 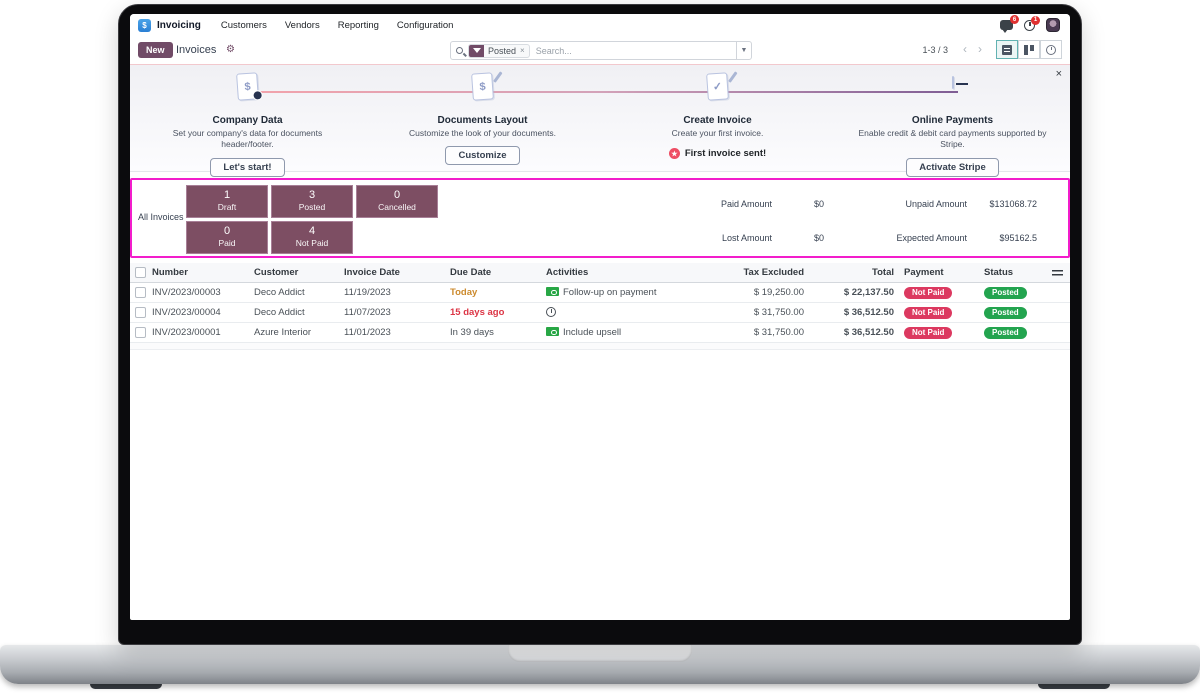 I want to click on stat-box-cancelled: 0 Cancelled, so click(x=397, y=201).